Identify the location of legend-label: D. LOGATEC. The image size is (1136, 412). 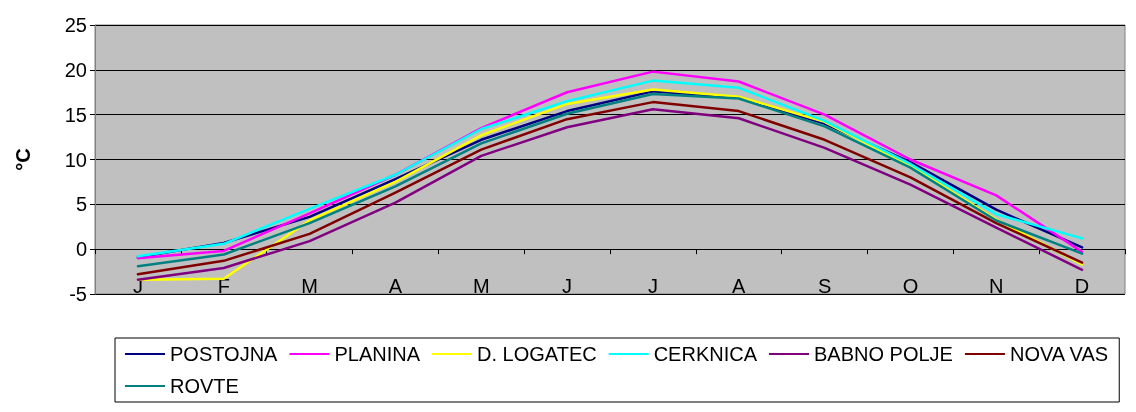
(537, 354).